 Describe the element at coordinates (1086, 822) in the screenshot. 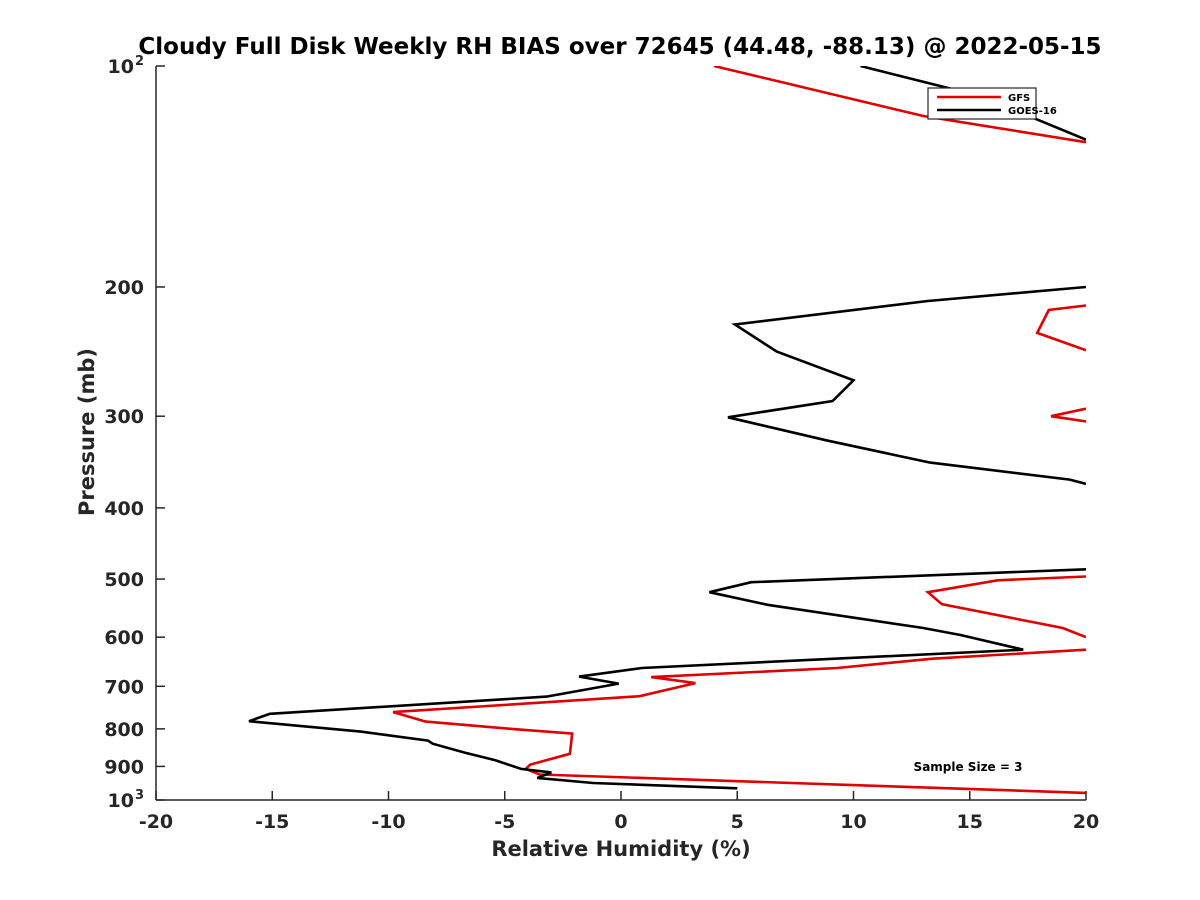

I see `x-tick-label: 20` at that location.